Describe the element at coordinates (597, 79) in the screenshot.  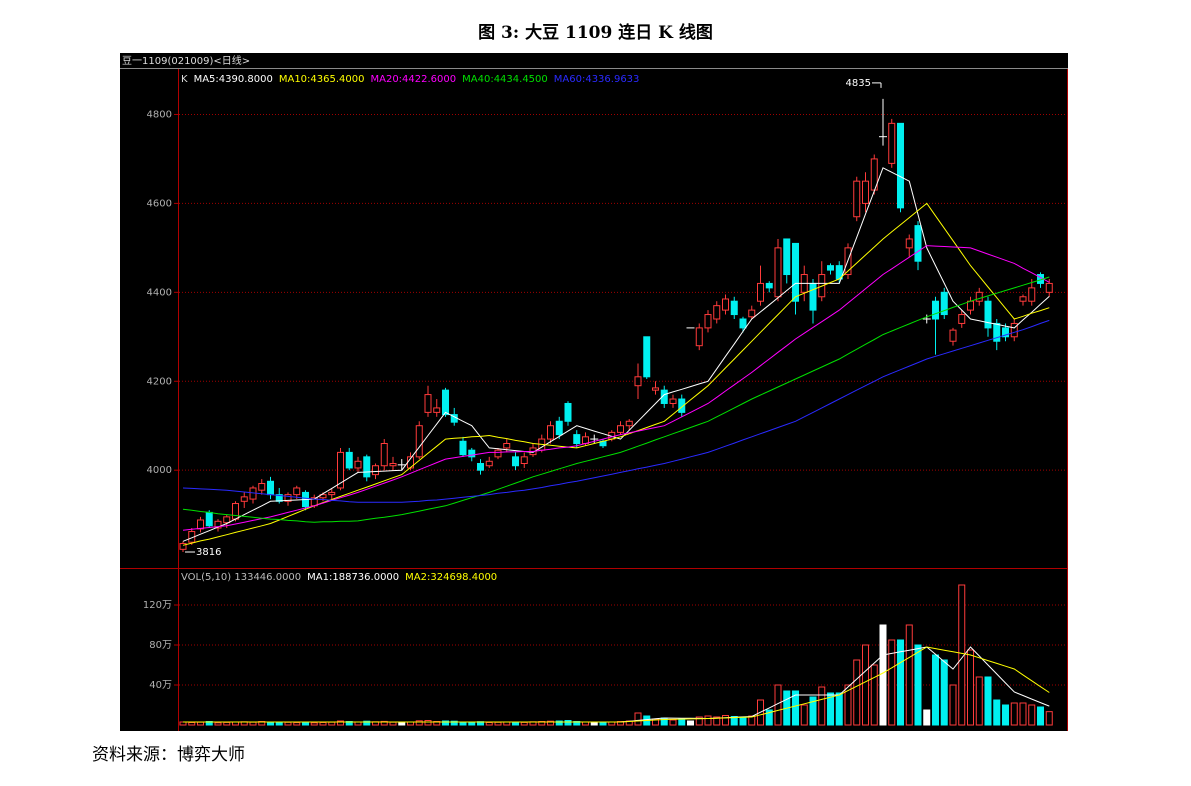
I see `legend-entry: MA60:4336.9633` at that location.